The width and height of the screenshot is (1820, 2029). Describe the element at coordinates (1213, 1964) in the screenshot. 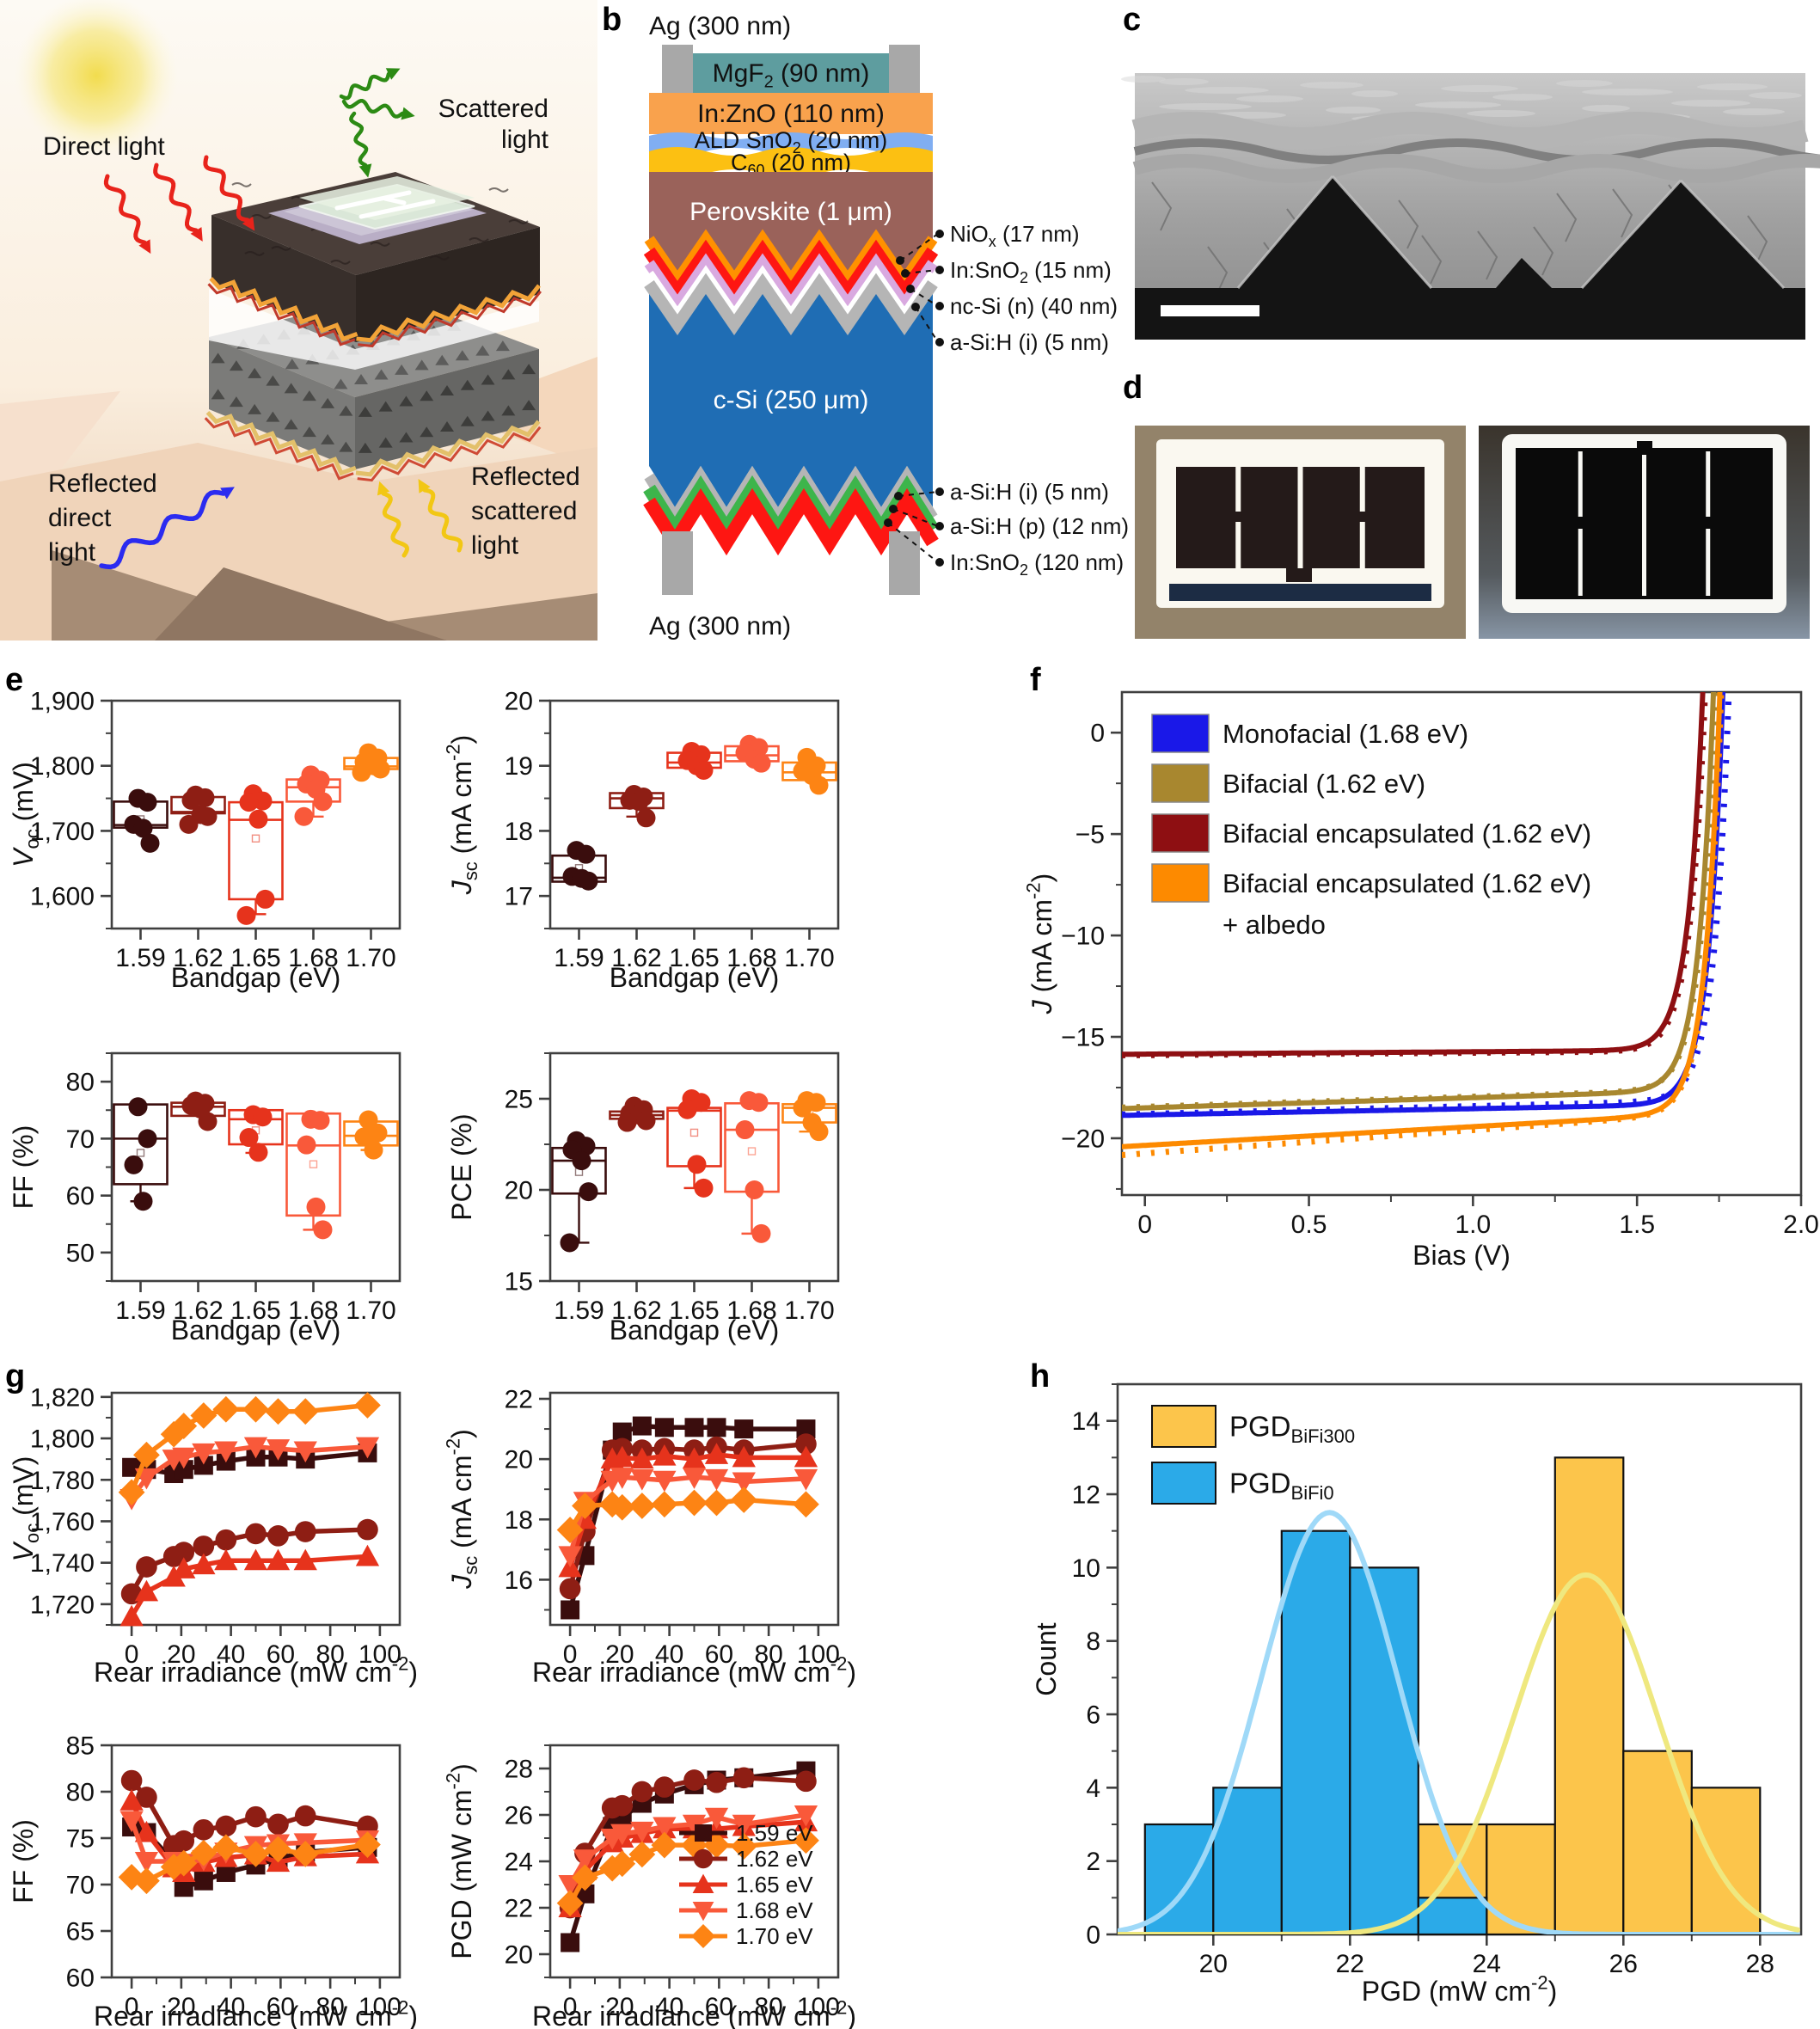

I see `x-tick-label: 20` at that location.